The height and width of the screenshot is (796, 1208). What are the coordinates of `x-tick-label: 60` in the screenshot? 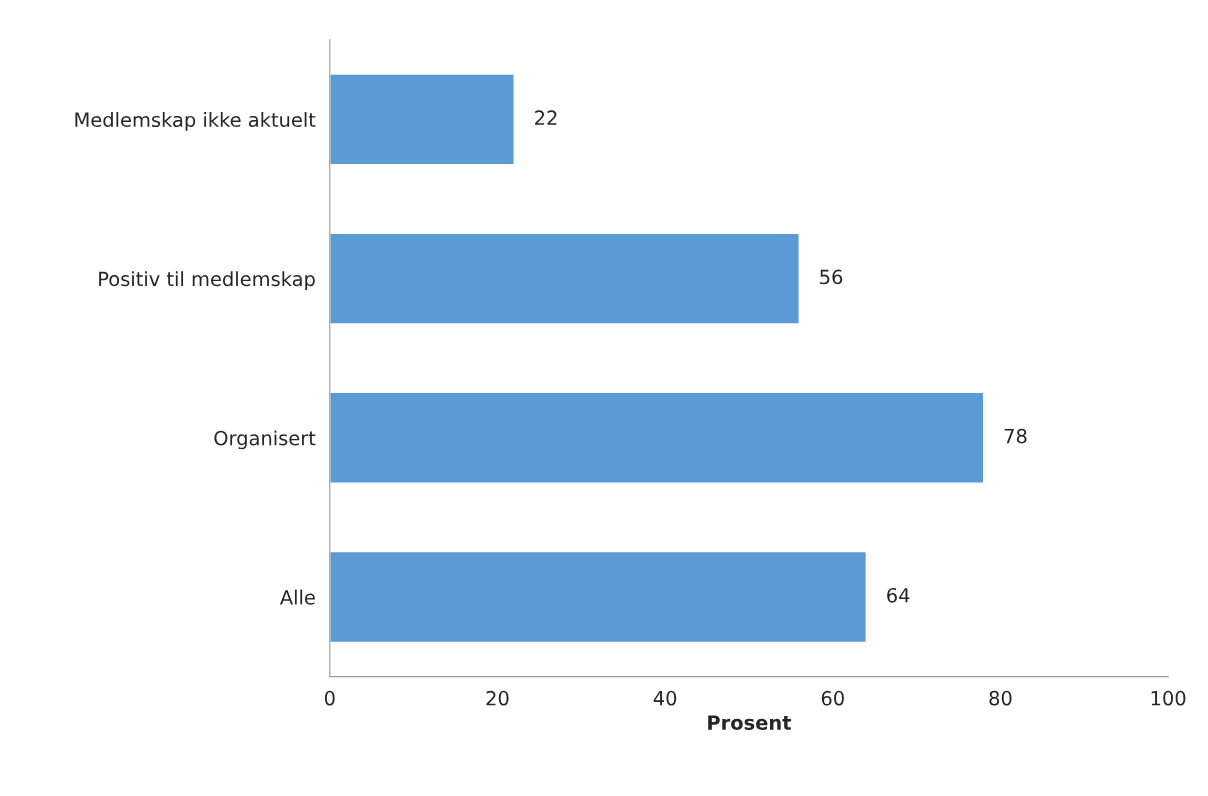 It's located at (832, 698).